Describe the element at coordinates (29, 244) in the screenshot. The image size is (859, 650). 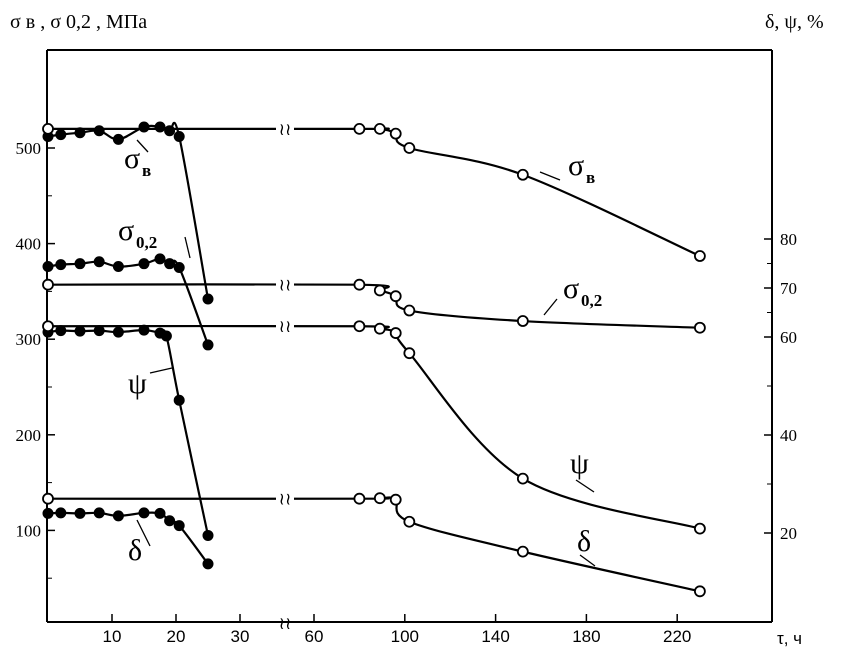
I see `left-tick-label: 400` at that location.